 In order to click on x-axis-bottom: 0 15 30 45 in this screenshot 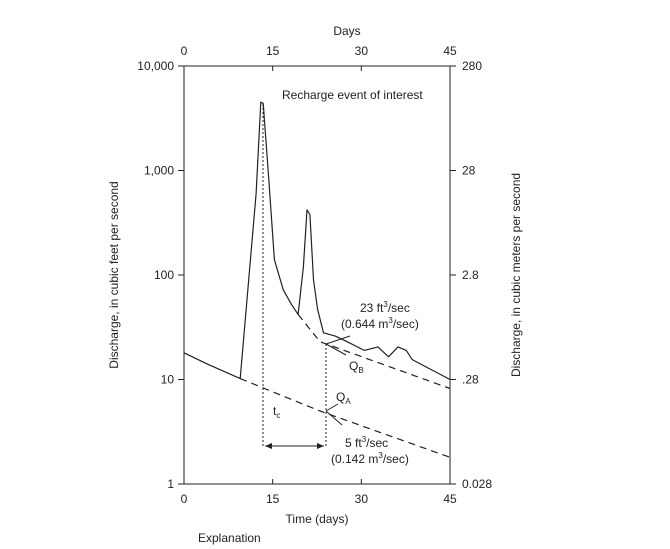, I will do `click(319, 492)`.